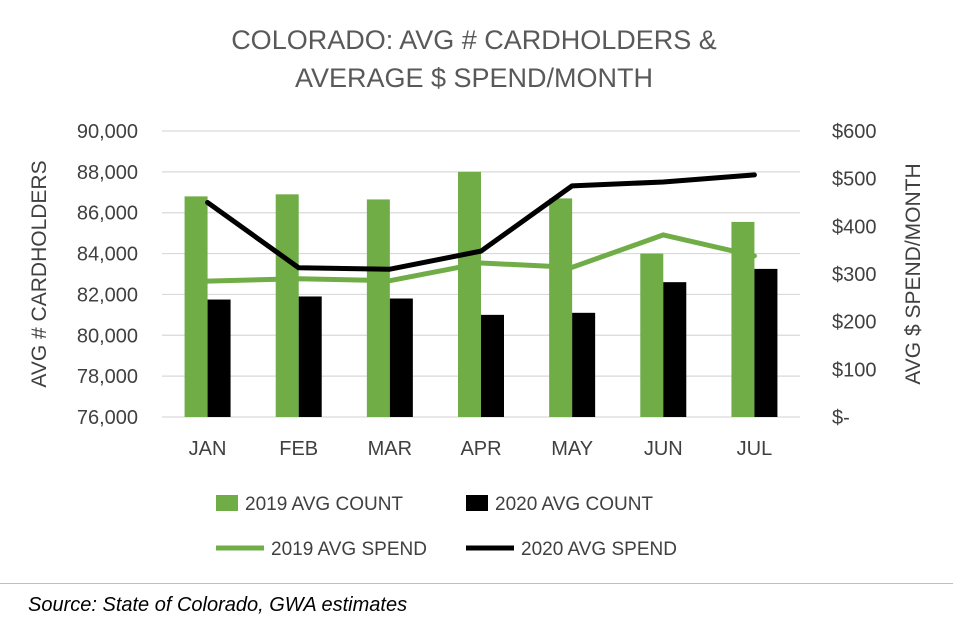 Image resolution: width=953 pixels, height=628 pixels. I want to click on bar-2020-avg-count-jan, so click(219, 358).